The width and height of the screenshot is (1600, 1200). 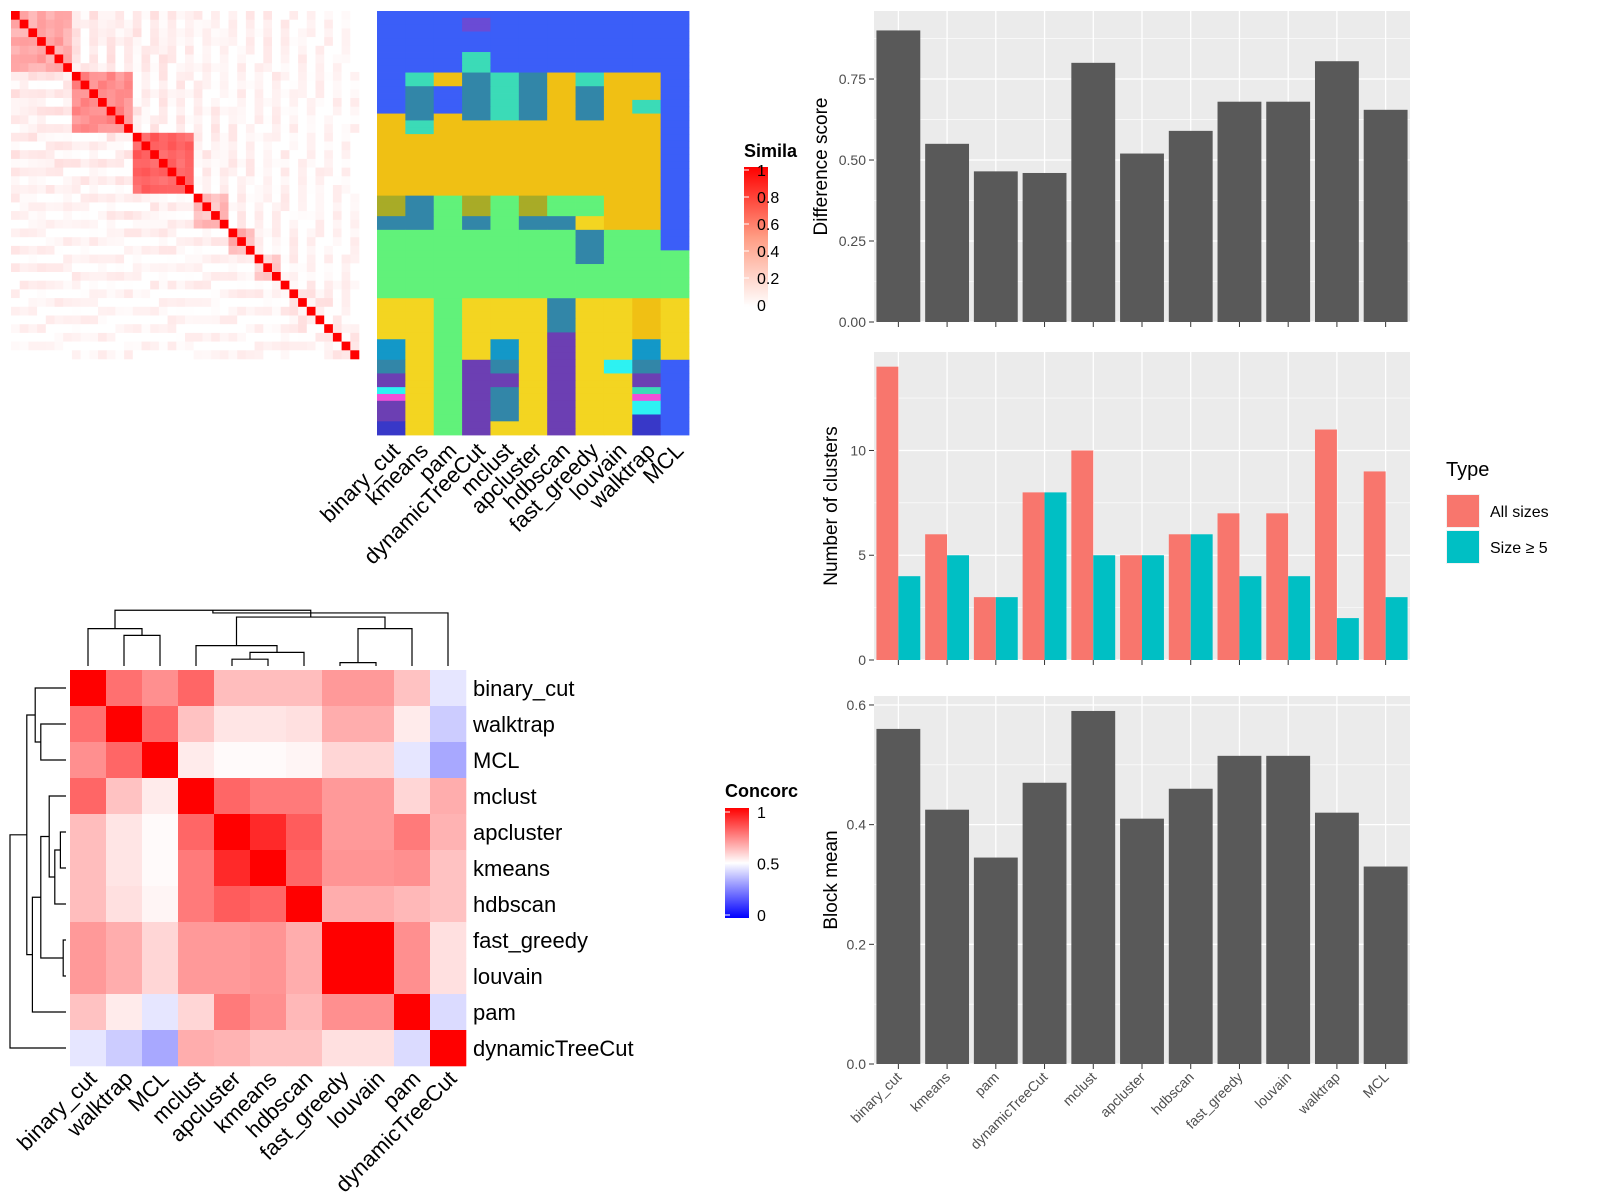 What do you see at coordinates (496, 760) in the screenshot?
I see `concordance-row-label: MCL` at bounding box center [496, 760].